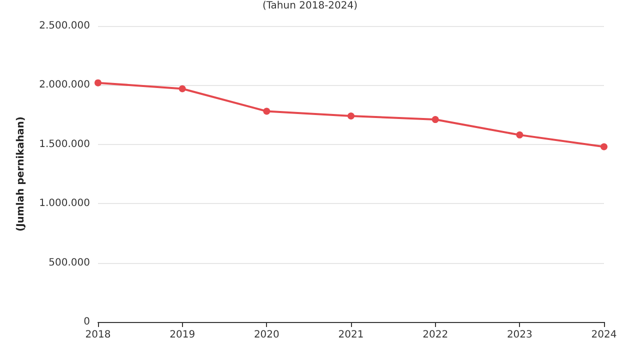 The height and width of the screenshot is (348, 620). What do you see at coordinates (69, 262) in the screenshot?
I see `y-tick-label: 500.000` at bounding box center [69, 262].